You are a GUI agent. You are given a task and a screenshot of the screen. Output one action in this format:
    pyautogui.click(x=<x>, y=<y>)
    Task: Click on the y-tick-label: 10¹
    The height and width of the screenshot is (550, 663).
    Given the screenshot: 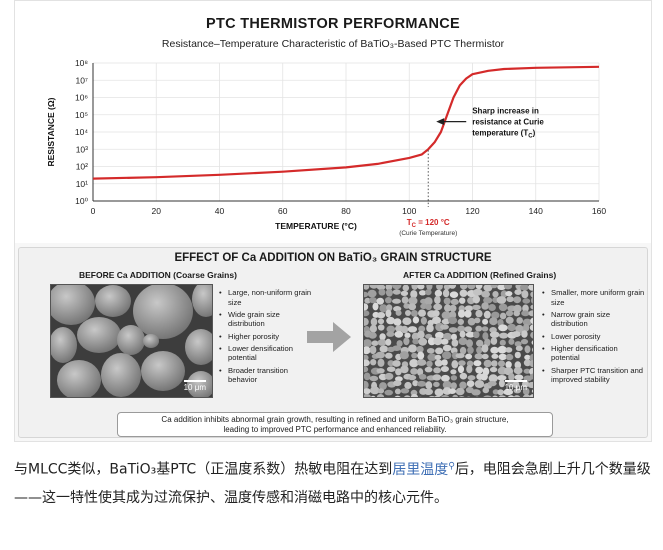 What is the action you would take?
    pyautogui.click(x=82, y=184)
    